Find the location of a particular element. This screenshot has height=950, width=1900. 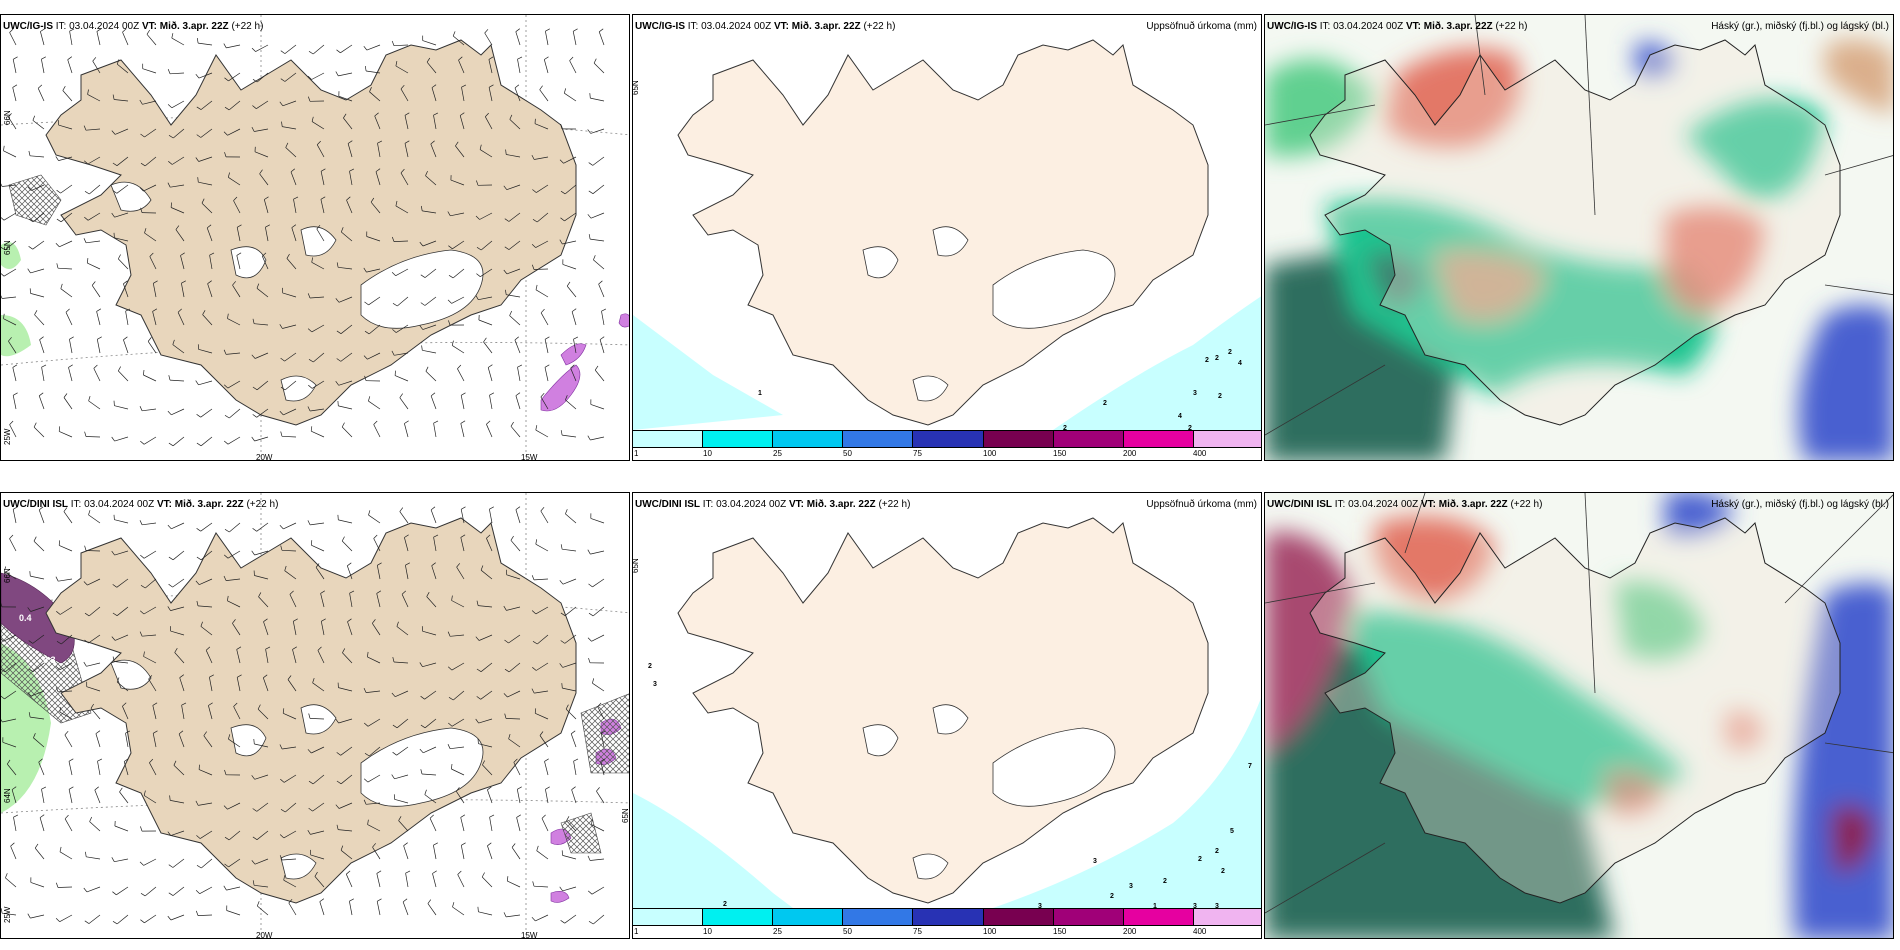

precip-colorbar is located at coordinates (947, 917).